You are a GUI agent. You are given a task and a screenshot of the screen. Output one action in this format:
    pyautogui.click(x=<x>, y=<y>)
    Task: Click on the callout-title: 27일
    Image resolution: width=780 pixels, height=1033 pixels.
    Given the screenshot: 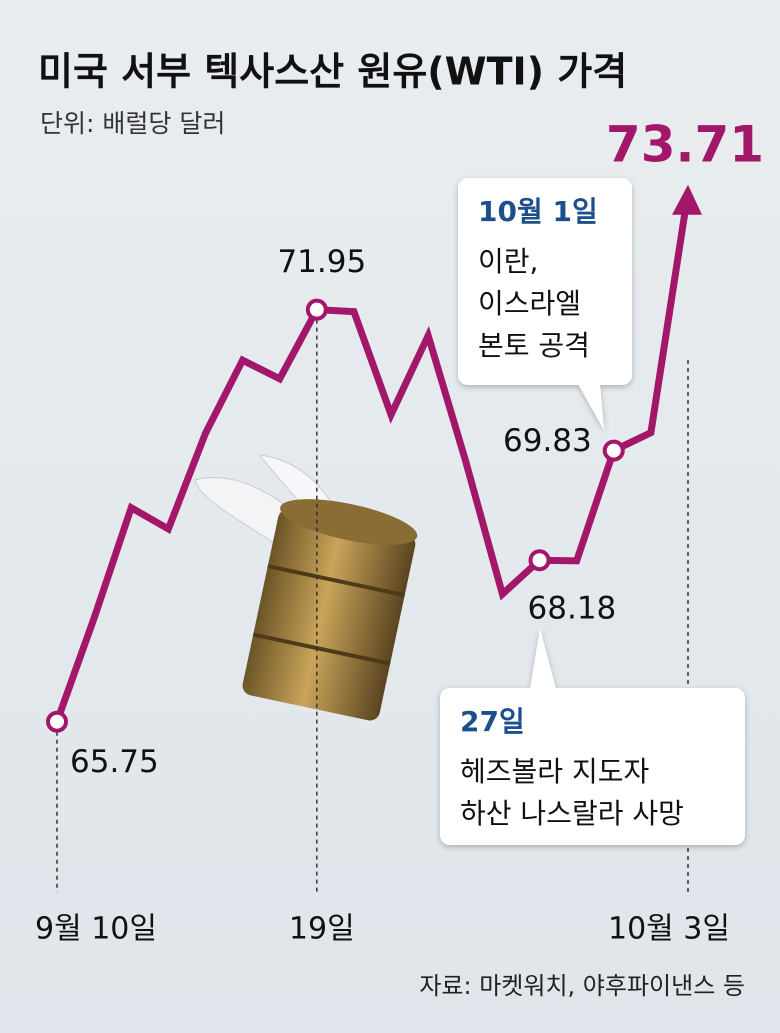 What is the action you would take?
    pyautogui.click(x=492, y=721)
    